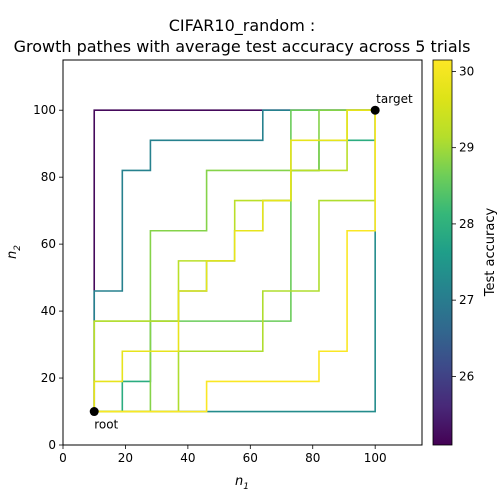 This screenshot has width=500, height=500. Describe the element at coordinates (466, 300) in the screenshot. I see `colorbar-tick-label: 27` at that location.